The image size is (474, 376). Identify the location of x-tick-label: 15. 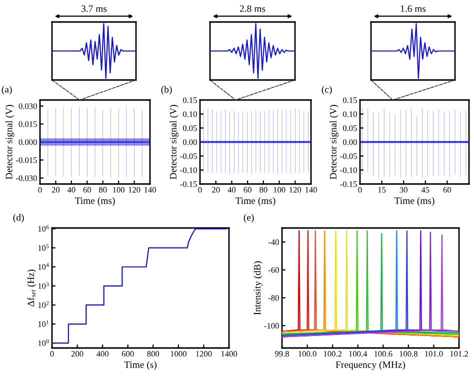
(382, 190).